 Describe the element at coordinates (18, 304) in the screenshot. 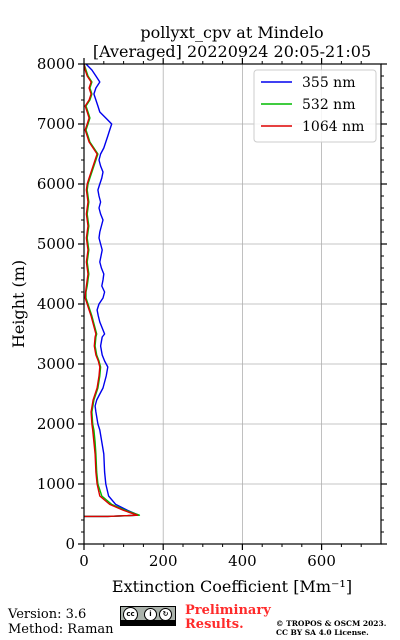

I see `y-axis-label: Height (m)` at that location.